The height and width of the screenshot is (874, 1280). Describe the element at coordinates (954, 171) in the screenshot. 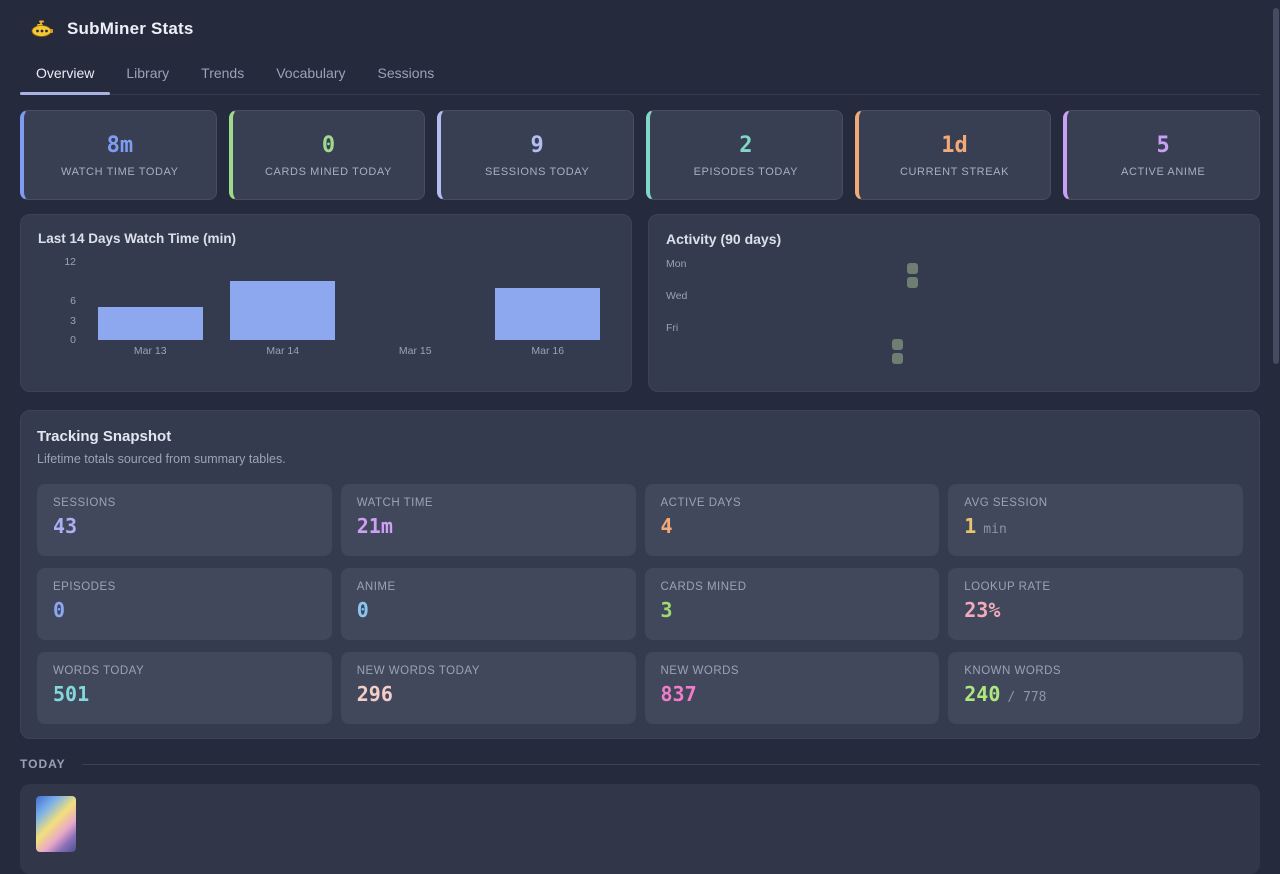

I see `stat-label: CURRENT STREAK` at that location.